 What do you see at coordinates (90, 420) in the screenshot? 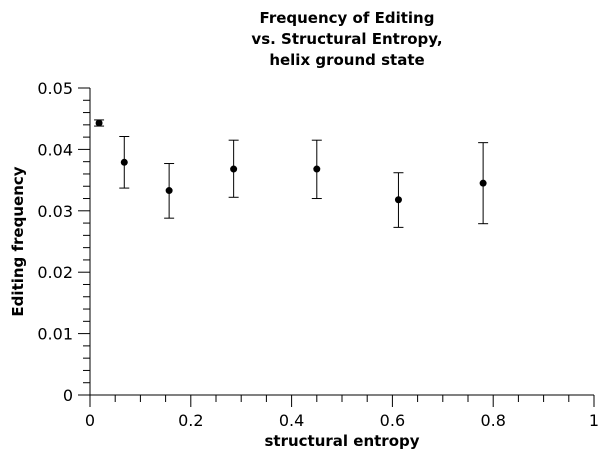
I see `x-tick-label: 0` at bounding box center [90, 420].